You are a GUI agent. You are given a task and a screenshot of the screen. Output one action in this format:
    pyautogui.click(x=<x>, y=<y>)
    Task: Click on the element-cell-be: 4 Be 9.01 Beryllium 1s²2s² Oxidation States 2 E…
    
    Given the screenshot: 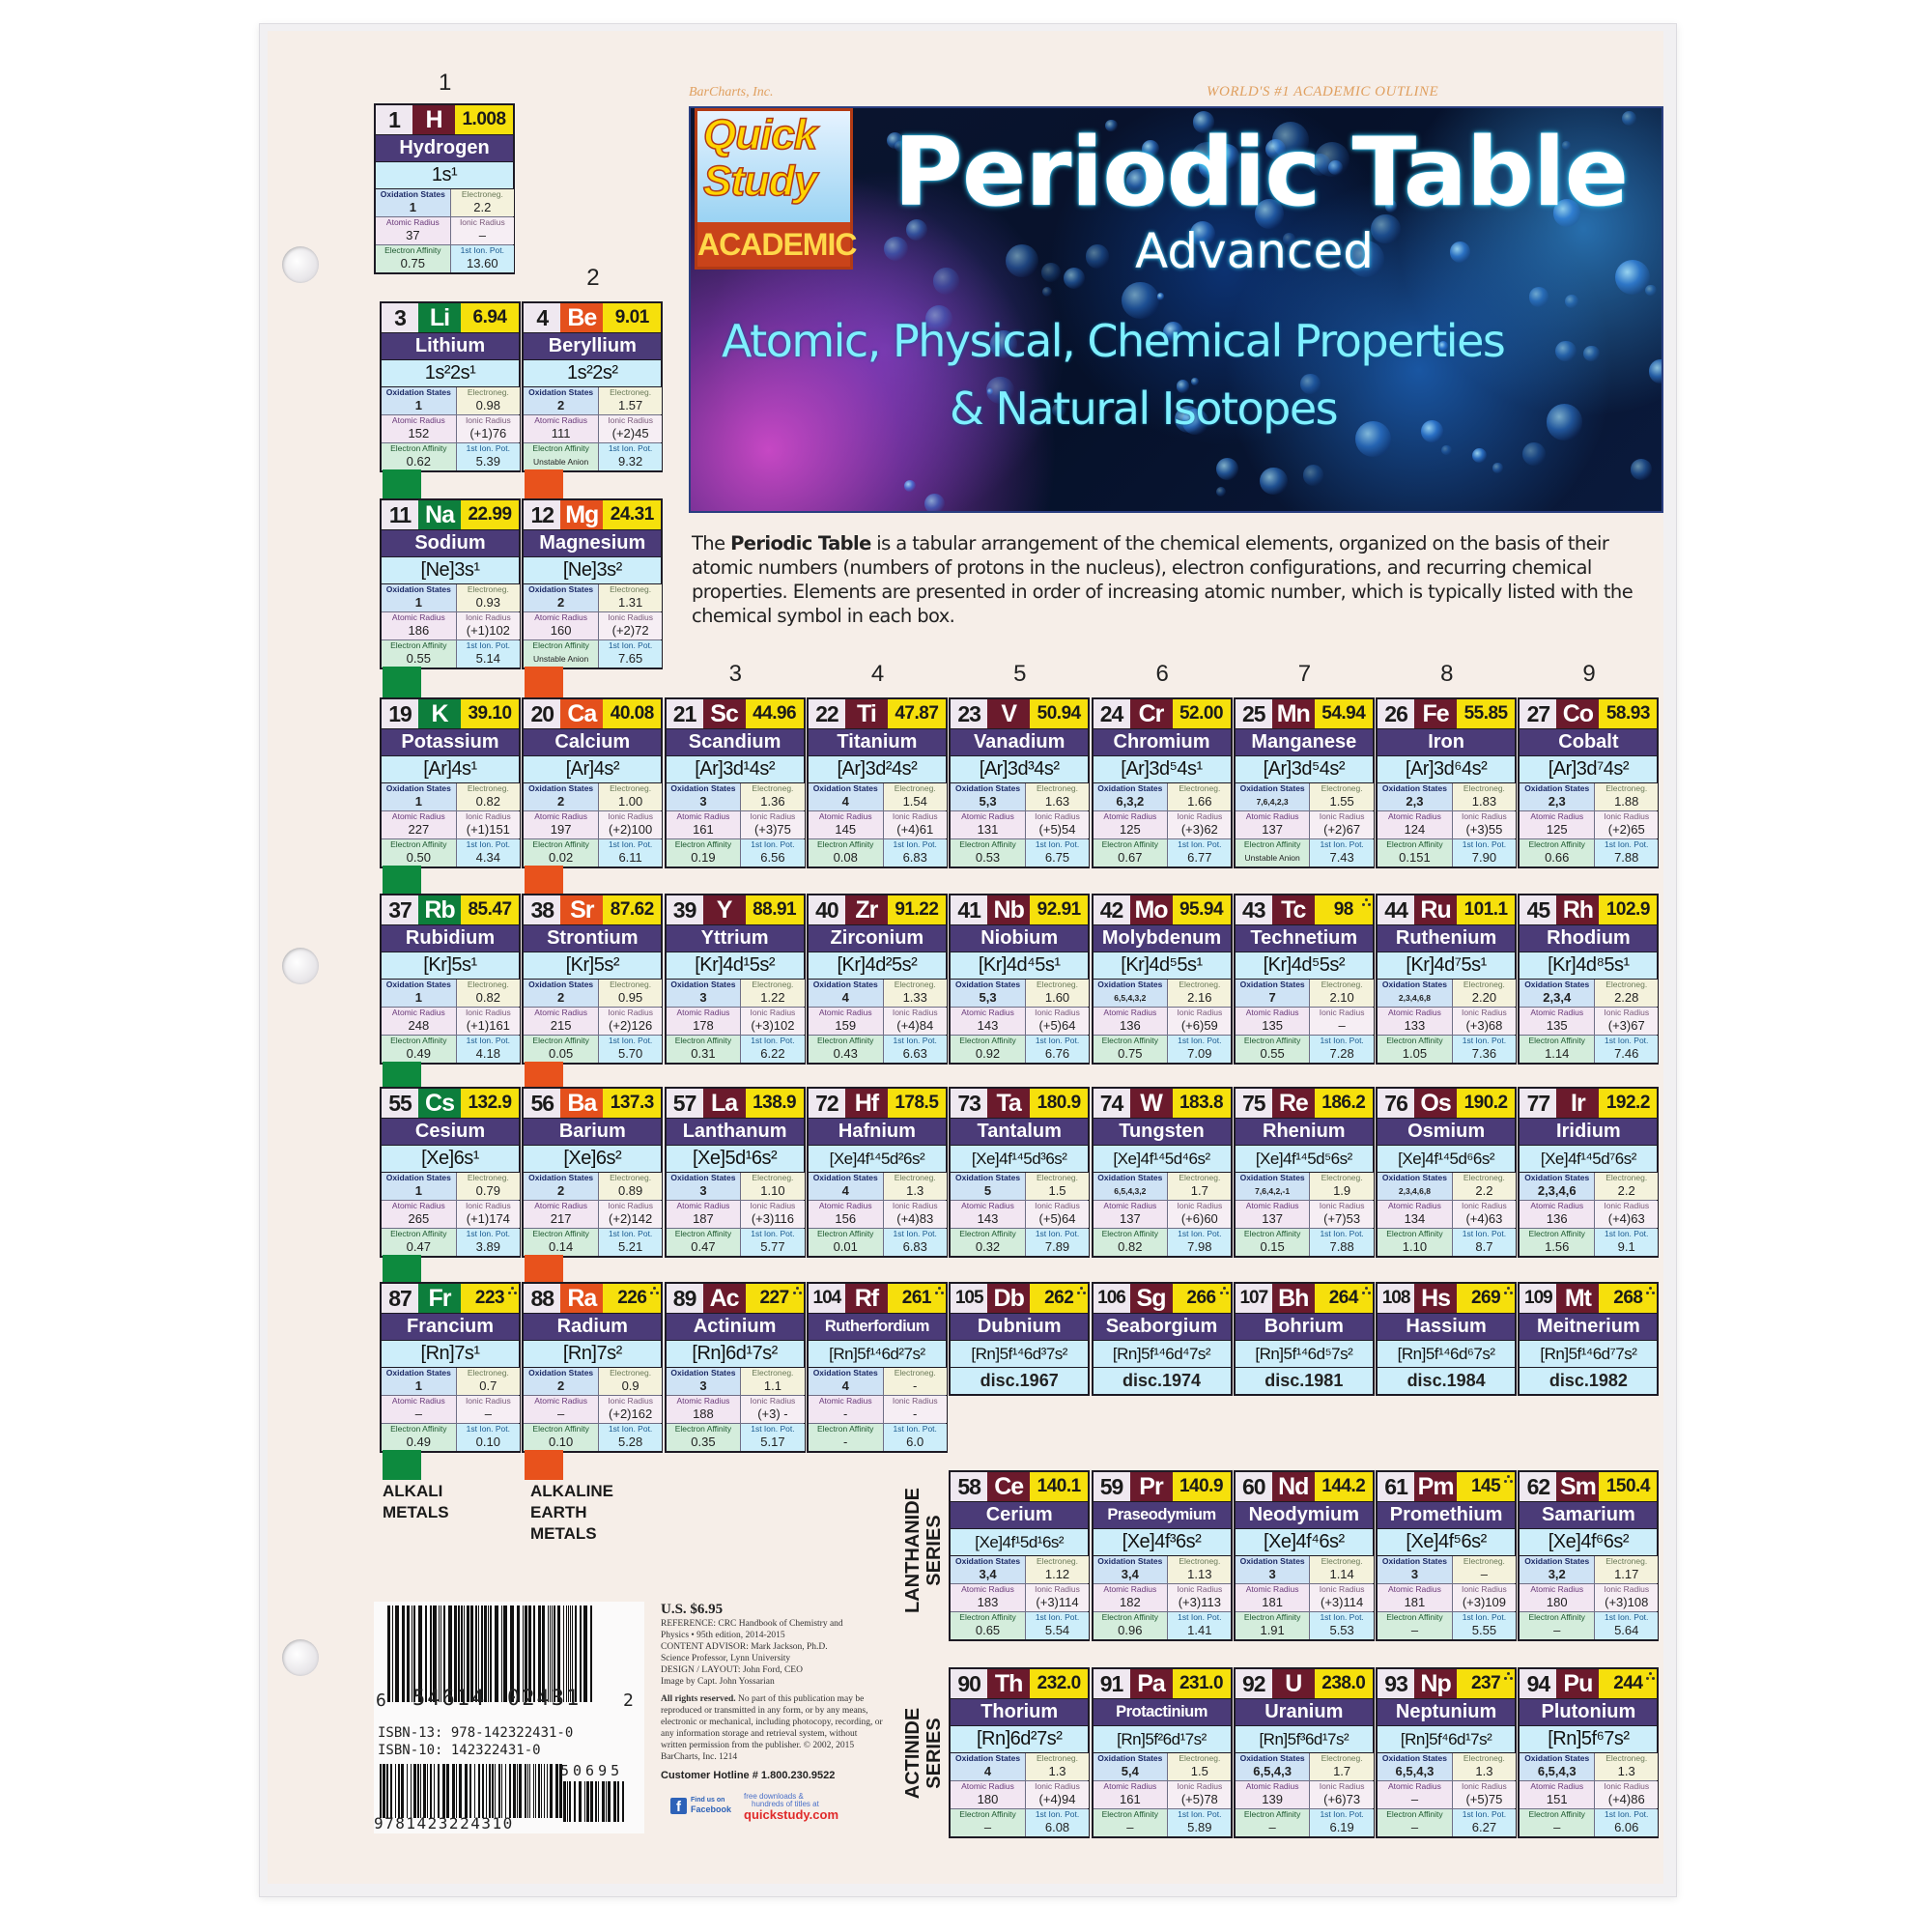 What is the action you would take?
    pyautogui.click(x=593, y=386)
    